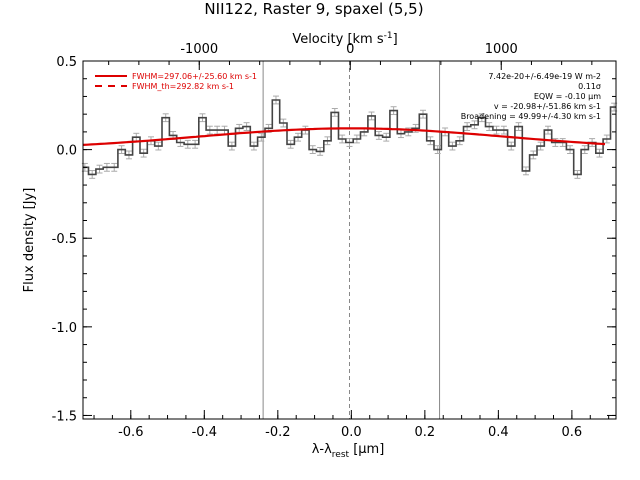 This screenshot has height=480, width=640. I want to click on annotation-text: 7.42e-20+/-6.49e-19 W m-2, so click(544, 76).